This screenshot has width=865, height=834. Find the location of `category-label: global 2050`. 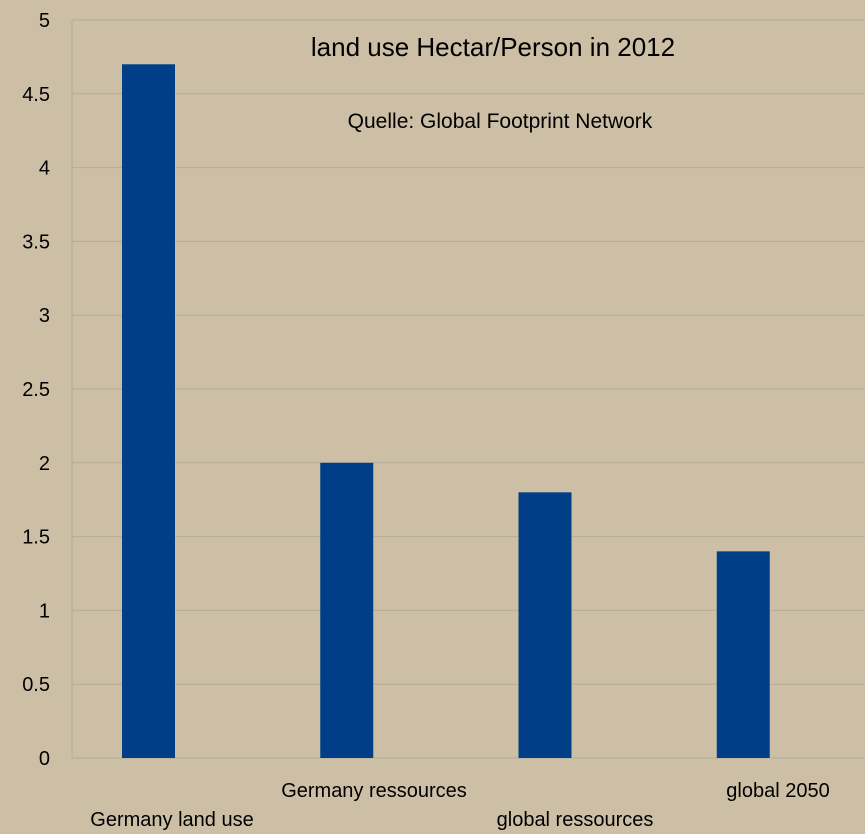

category-label: global 2050 is located at coordinates (777, 791).